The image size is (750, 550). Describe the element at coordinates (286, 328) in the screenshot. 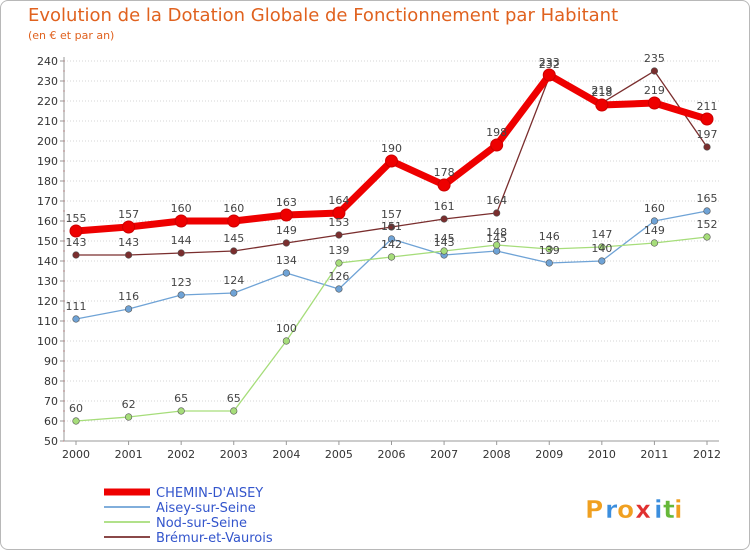

I see `data-label: 100` at that location.